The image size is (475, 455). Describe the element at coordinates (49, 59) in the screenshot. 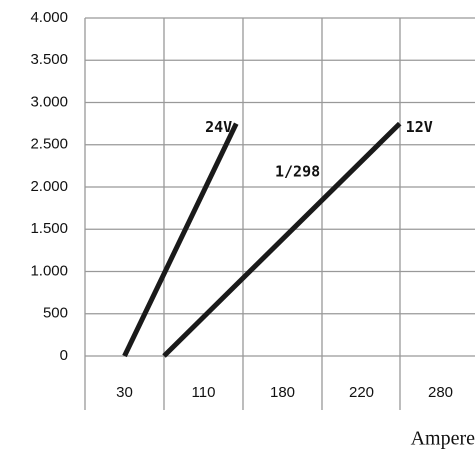

I see `y-tick-label: 3.500` at that location.